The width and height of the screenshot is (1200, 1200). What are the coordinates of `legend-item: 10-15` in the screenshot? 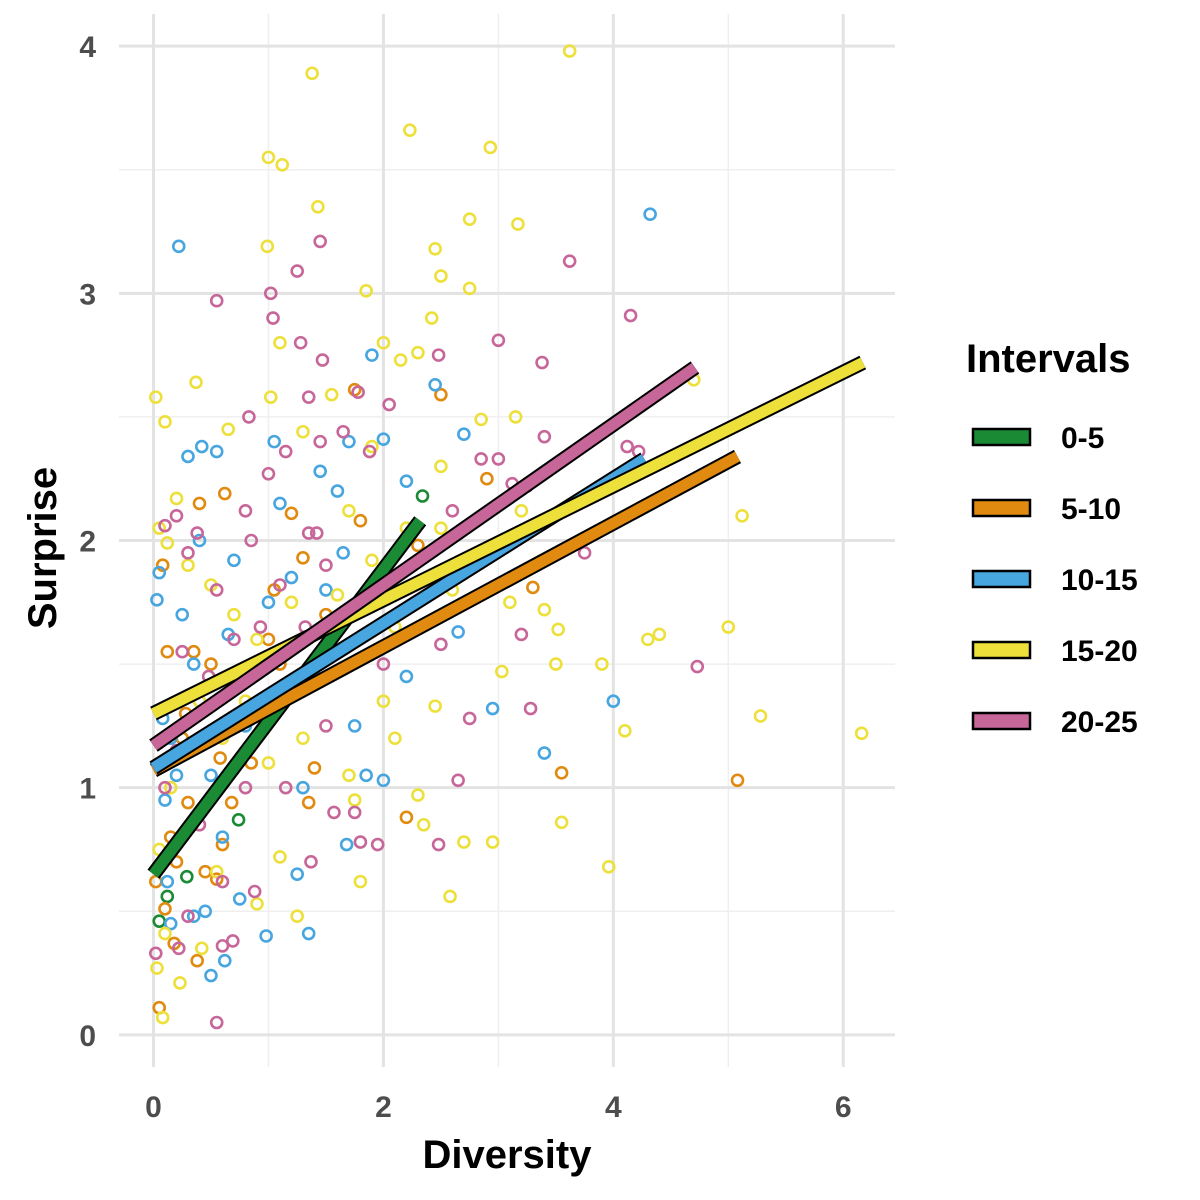 It's located at (1054, 580).